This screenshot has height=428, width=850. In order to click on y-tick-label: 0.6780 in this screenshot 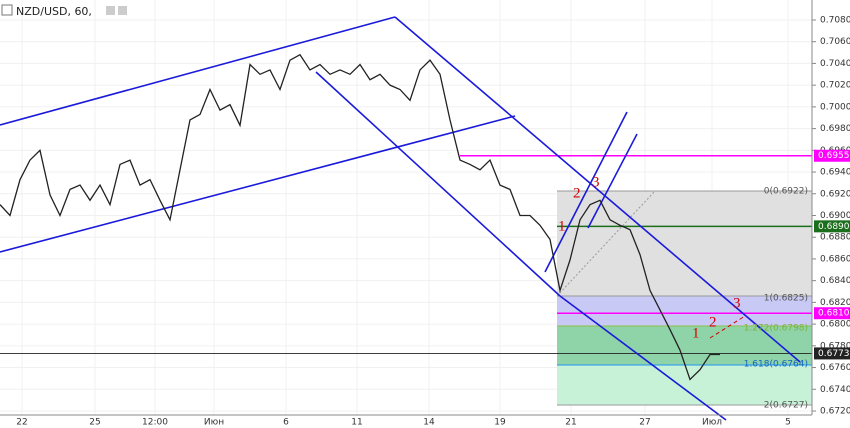, I will do `click(835, 346)`.